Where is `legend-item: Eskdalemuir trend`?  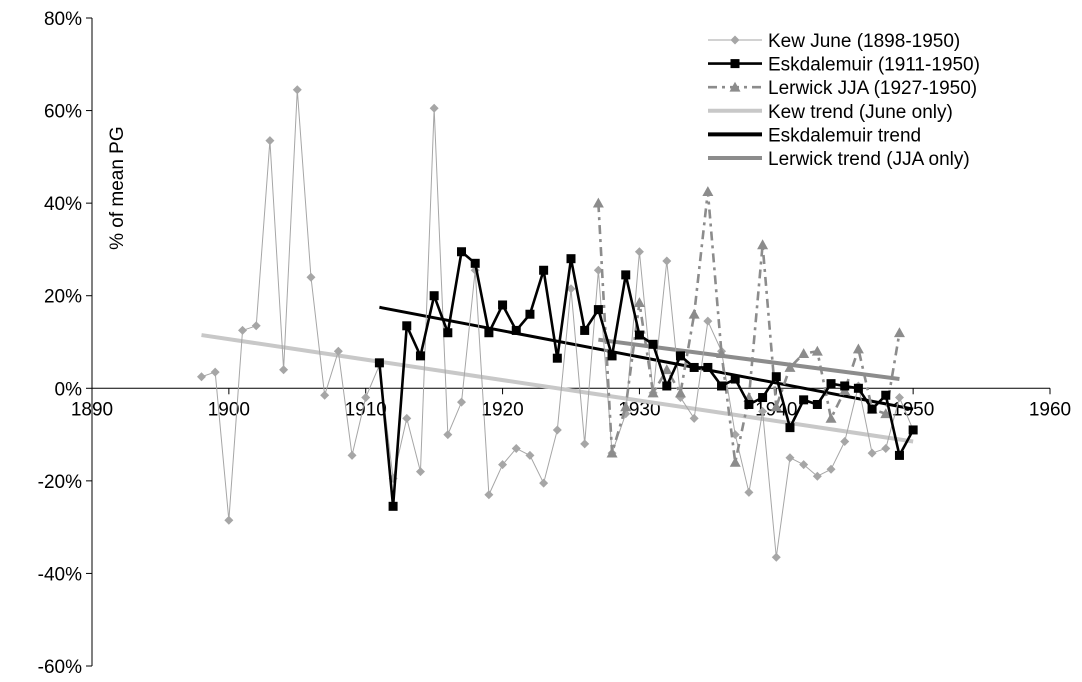
legend-item: Eskdalemuir trend is located at coordinates (814, 135).